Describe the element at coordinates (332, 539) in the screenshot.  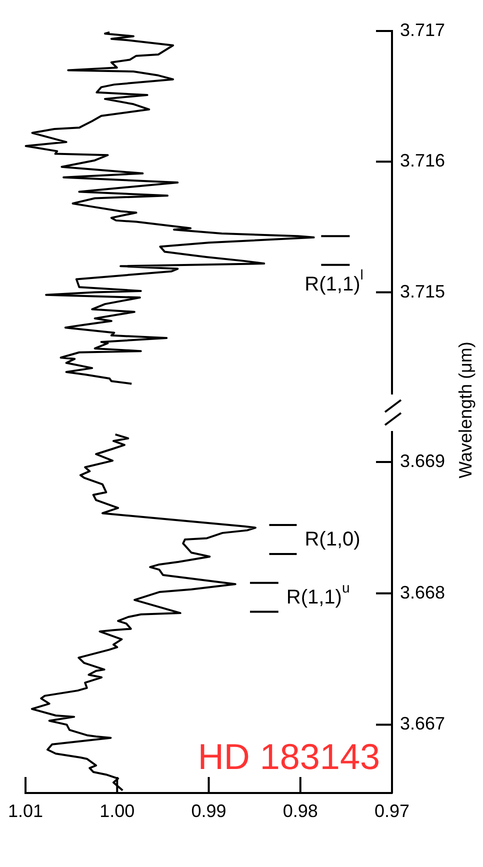
I see `annotation: R(1,0)` at that location.